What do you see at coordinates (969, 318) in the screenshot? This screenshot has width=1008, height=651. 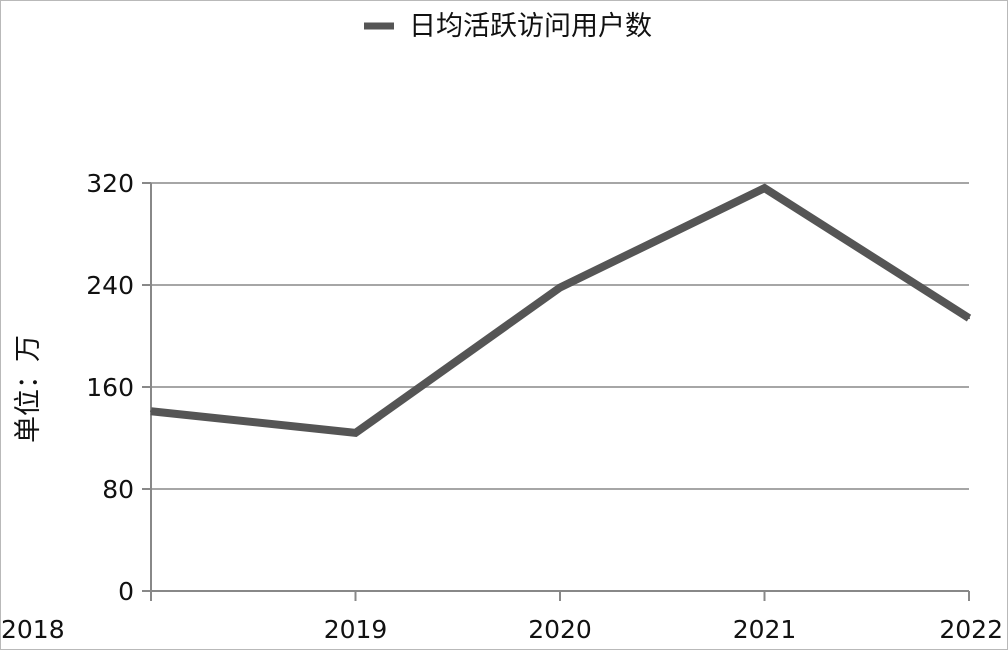 I see `data-point-2022` at bounding box center [969, 318].